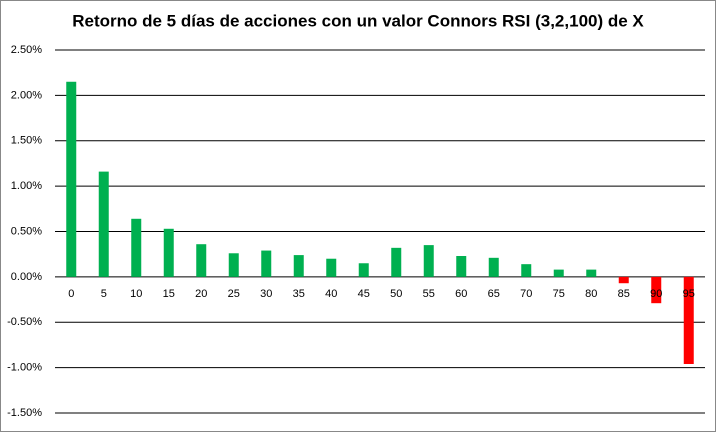 The image size is (716, 432). I want to click on x-tick-label: 0, so click(71, 294).